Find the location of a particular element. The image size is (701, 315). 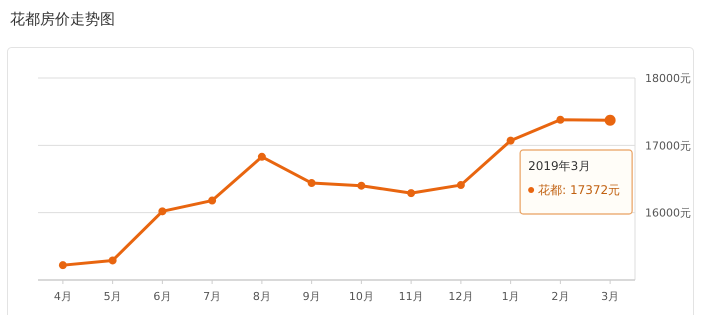

x-tick-label: 2月 is located at coordinates (560, 296).